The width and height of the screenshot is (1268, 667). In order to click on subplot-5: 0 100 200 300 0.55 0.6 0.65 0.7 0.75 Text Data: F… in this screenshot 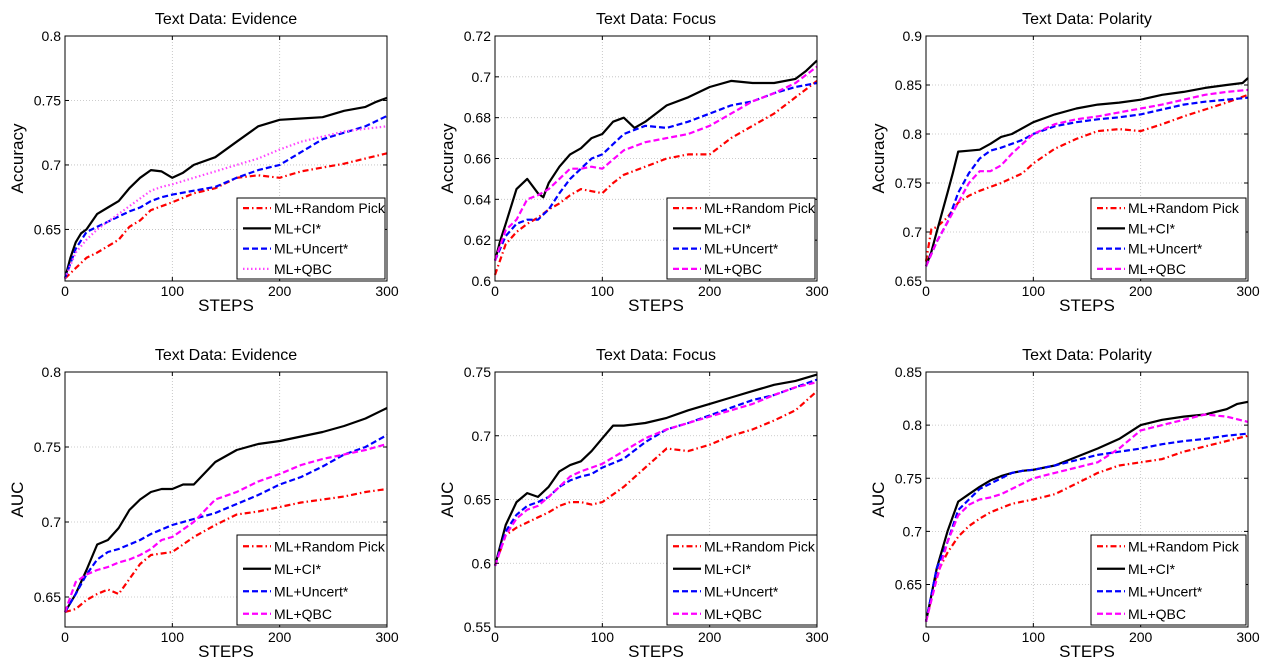, I will do `click(633, 504)`.